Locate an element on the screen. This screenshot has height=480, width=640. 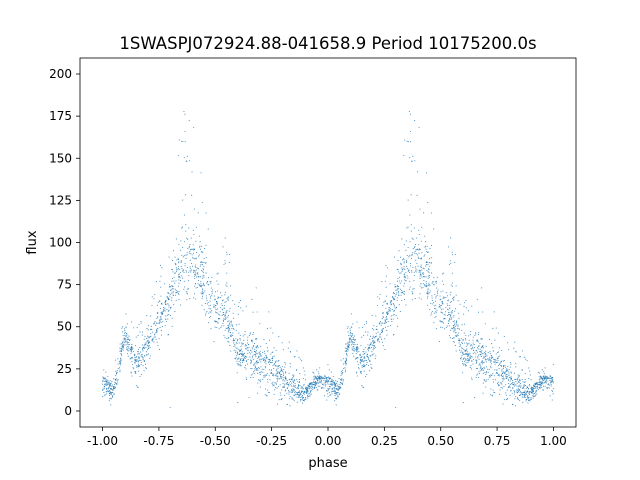
x-axis-ticks: -1.00 -0.75 -0.50 -0.25 0.00 0.25 0.50 0.75 1.00 is located at coordinates (327, 437).